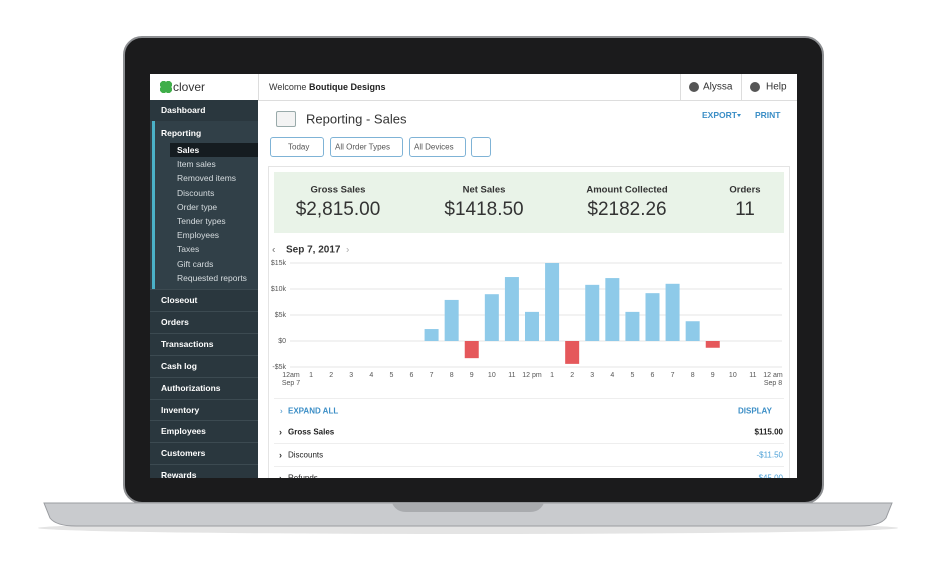  Describe the element at coordinates (627, 190) in the screenshot. I see `summary-label: Amount Collected` at that location.